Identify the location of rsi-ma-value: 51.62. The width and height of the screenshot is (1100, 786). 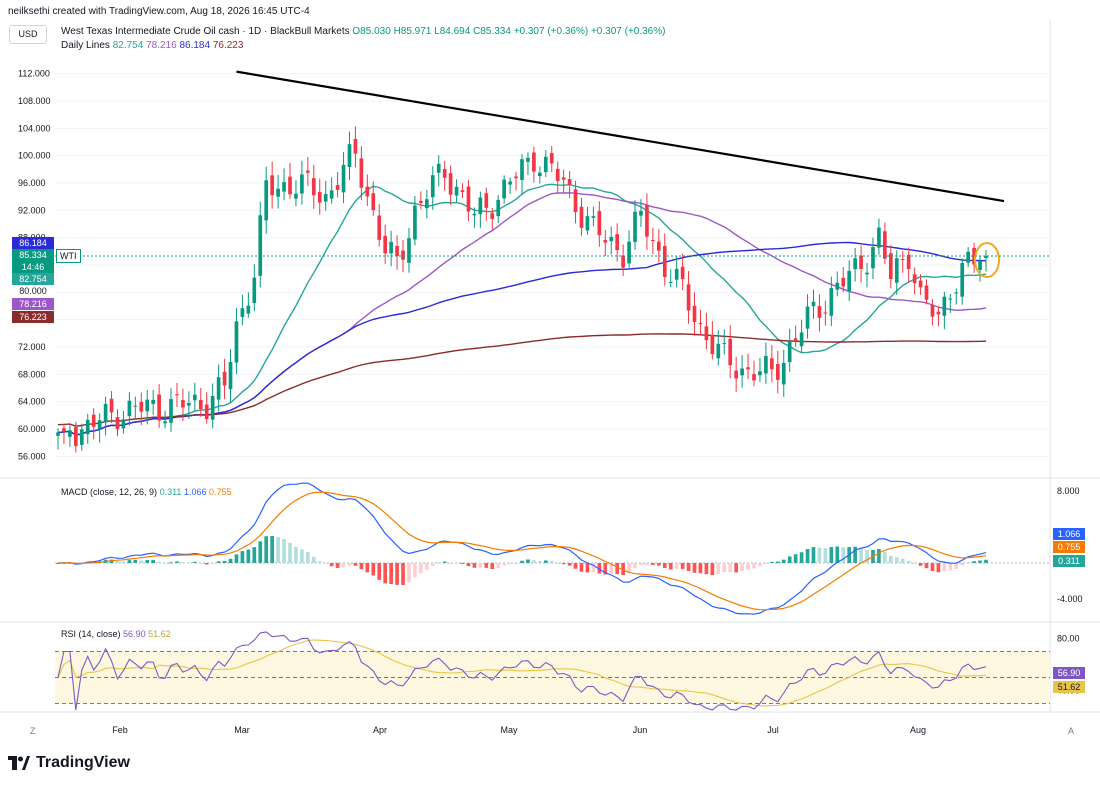
(159, 634).